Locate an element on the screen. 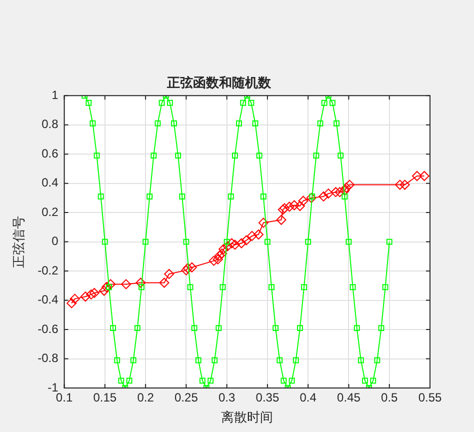 The height and width of the screenshot is (432, 474). x-tick-label: 0.3 is located at coordinates (227, 397).